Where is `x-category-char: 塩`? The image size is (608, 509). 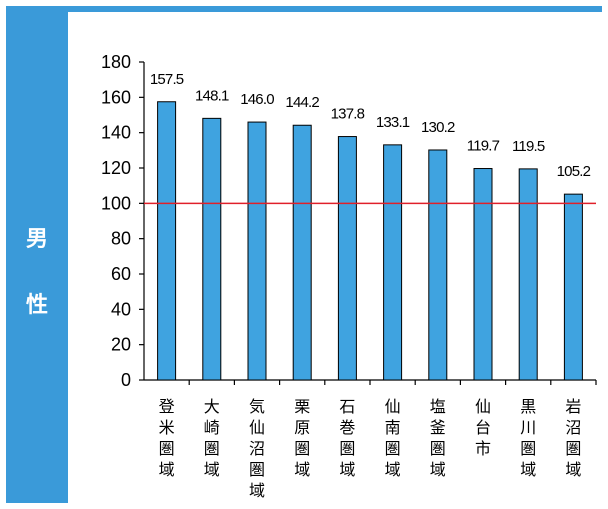
x-category-char: 塩 is located at coordinates (438, 406).